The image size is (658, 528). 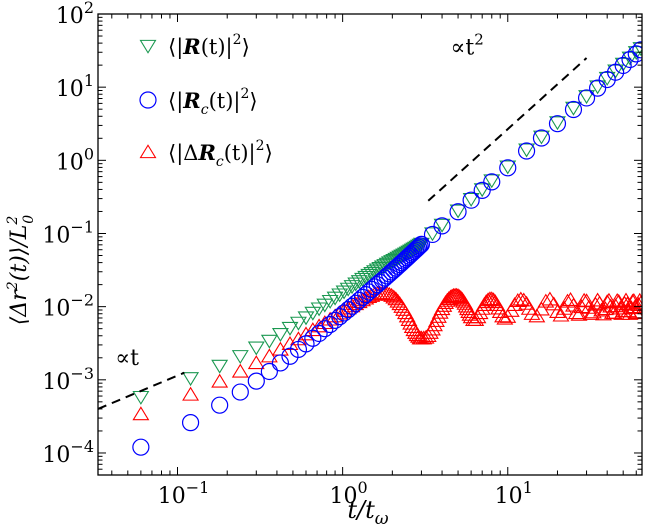 What do you see at coordinates (75, 86) in the screenshot?
I see `y-tick-label: 10¹` at bounding box center [75, 86].